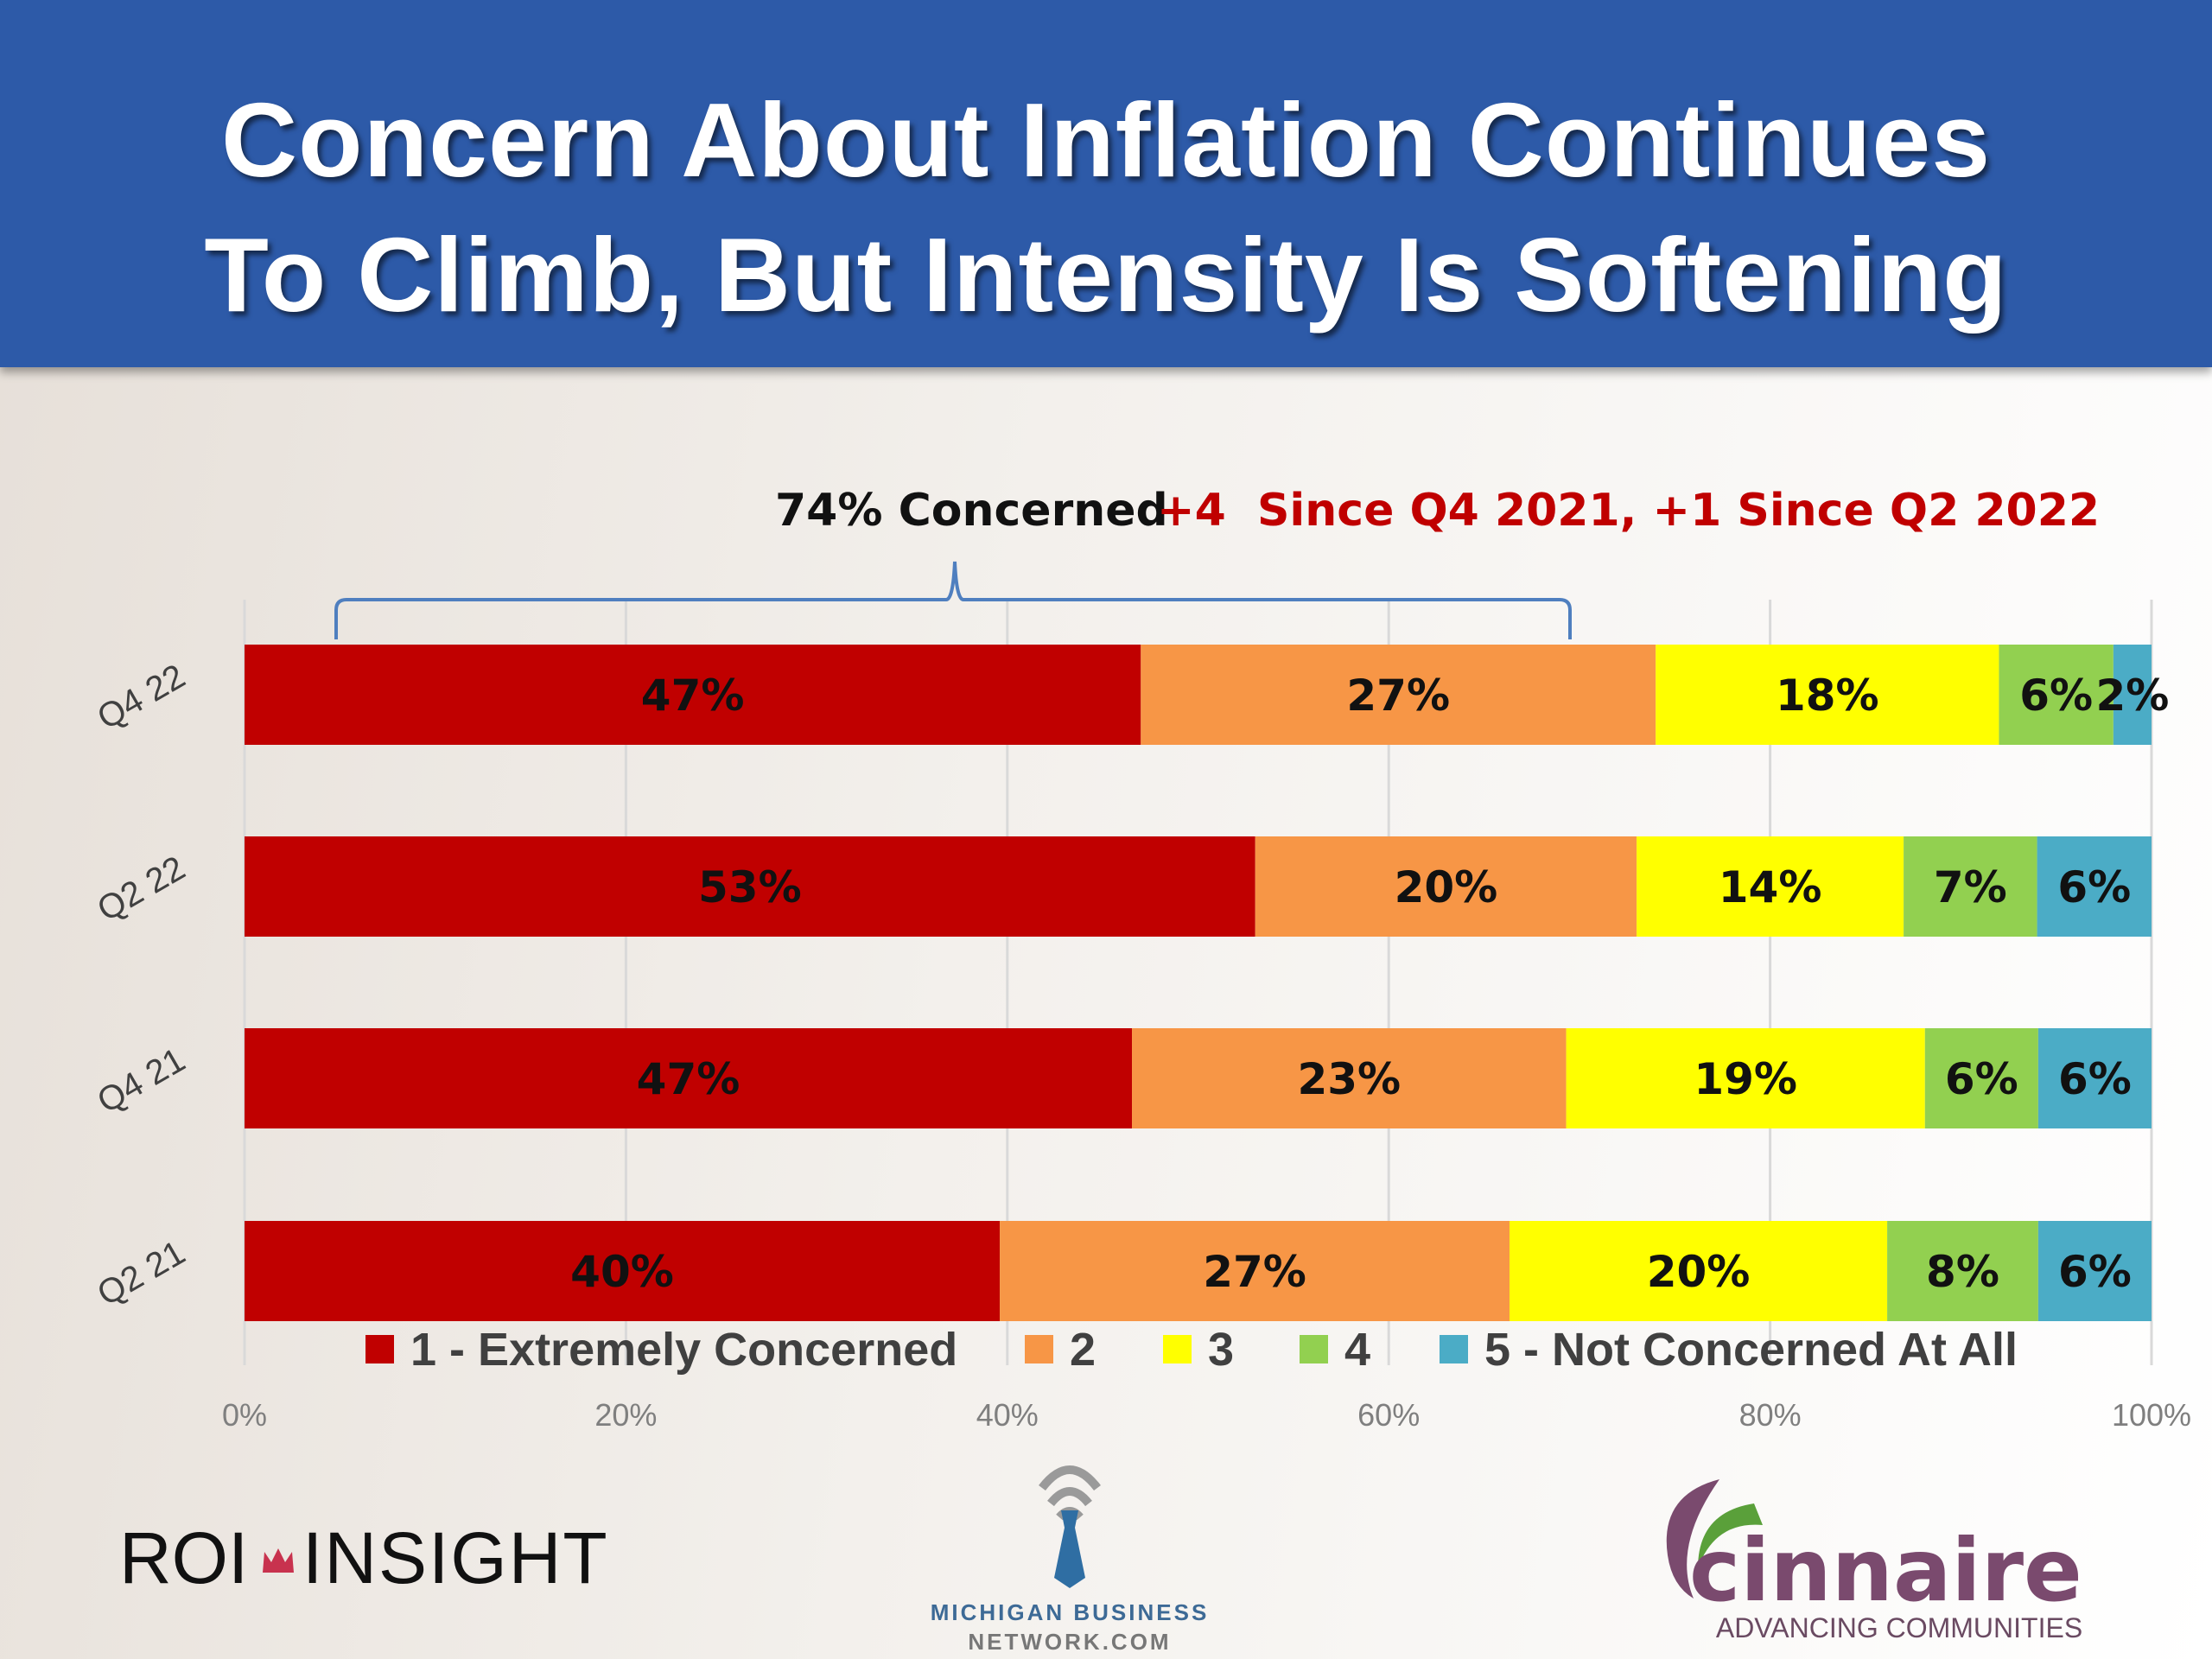 This screenshot has height=1659, width=2212. I want to click on data-label: 7%, so click(1970, 887).